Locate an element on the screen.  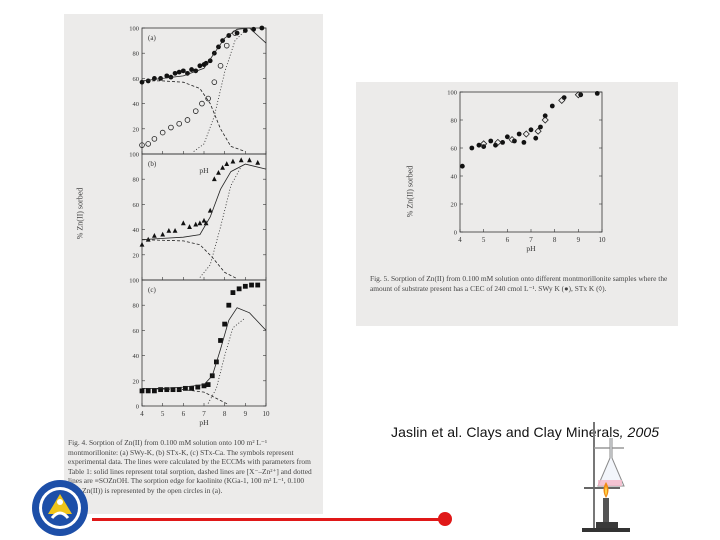
panel-label: (b) is located at coordinates (152, 164).